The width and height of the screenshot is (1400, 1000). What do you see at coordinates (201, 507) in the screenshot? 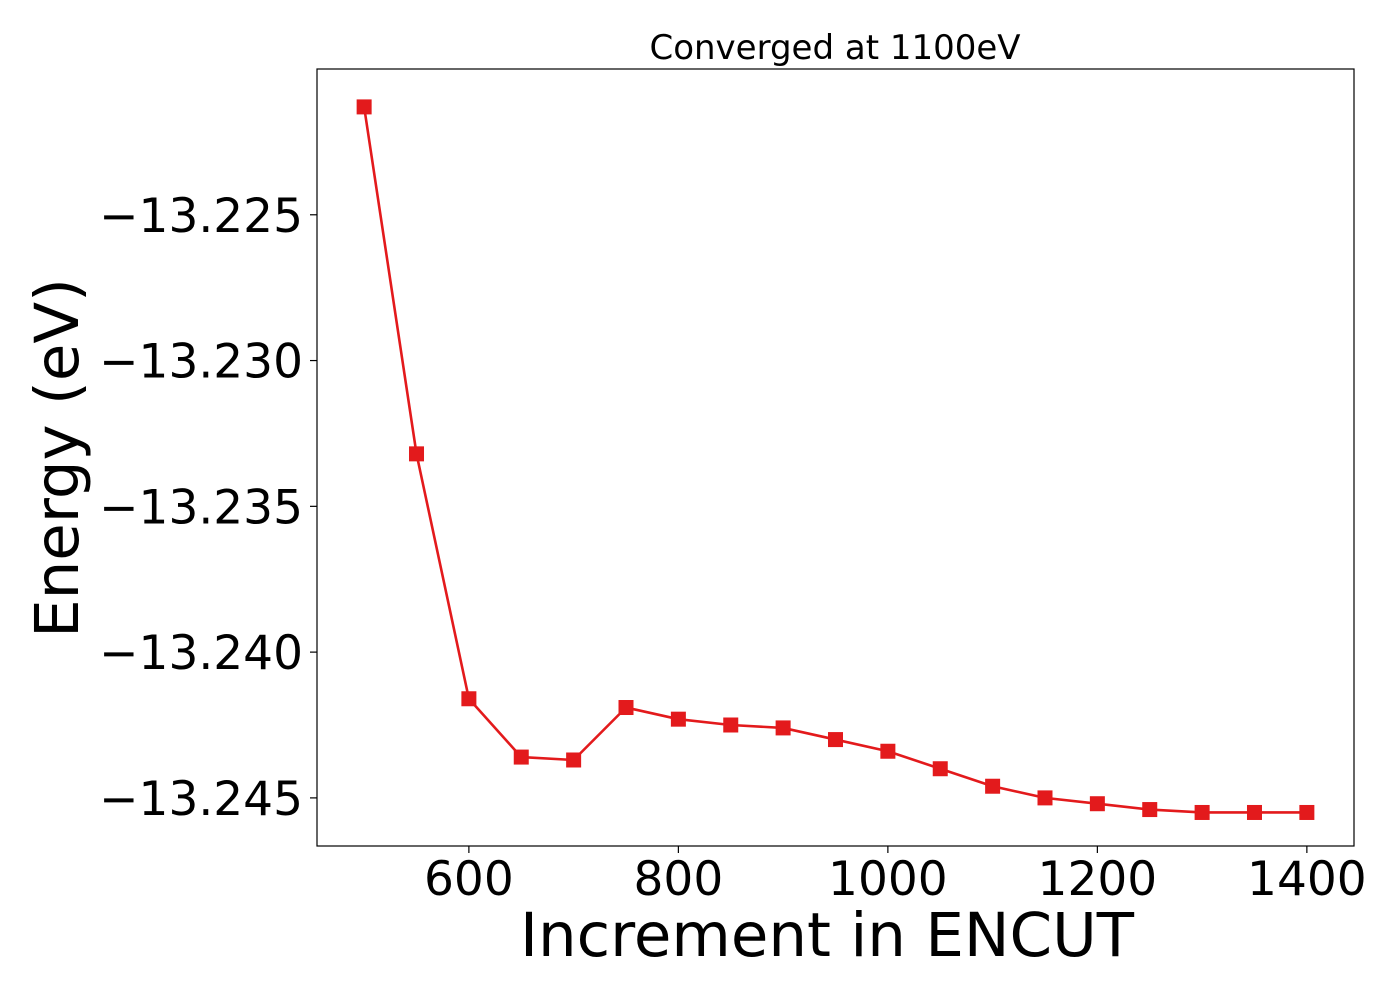
I see `y-tick-label: −13.235` at bounding box center [201, 507].